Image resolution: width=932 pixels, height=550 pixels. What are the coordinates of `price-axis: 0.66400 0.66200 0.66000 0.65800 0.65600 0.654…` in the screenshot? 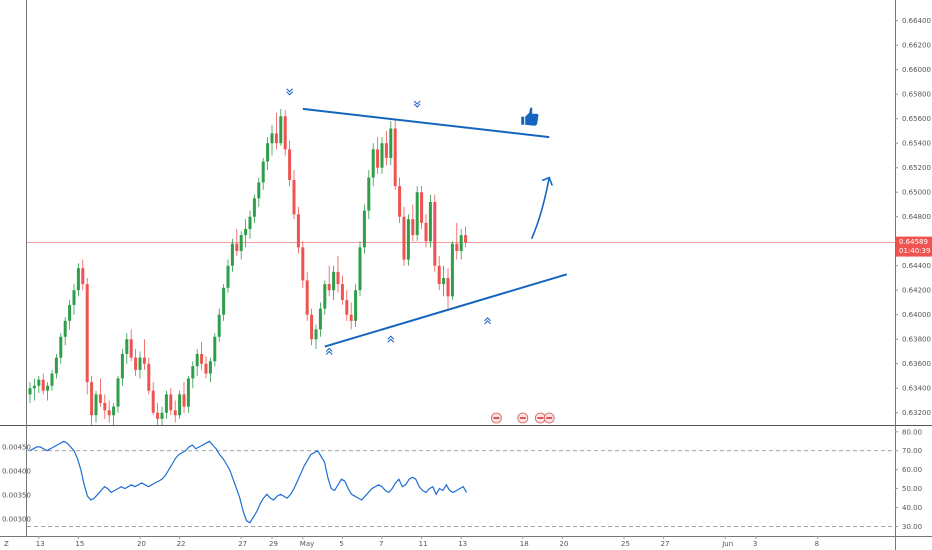 It's located at (913, 217).